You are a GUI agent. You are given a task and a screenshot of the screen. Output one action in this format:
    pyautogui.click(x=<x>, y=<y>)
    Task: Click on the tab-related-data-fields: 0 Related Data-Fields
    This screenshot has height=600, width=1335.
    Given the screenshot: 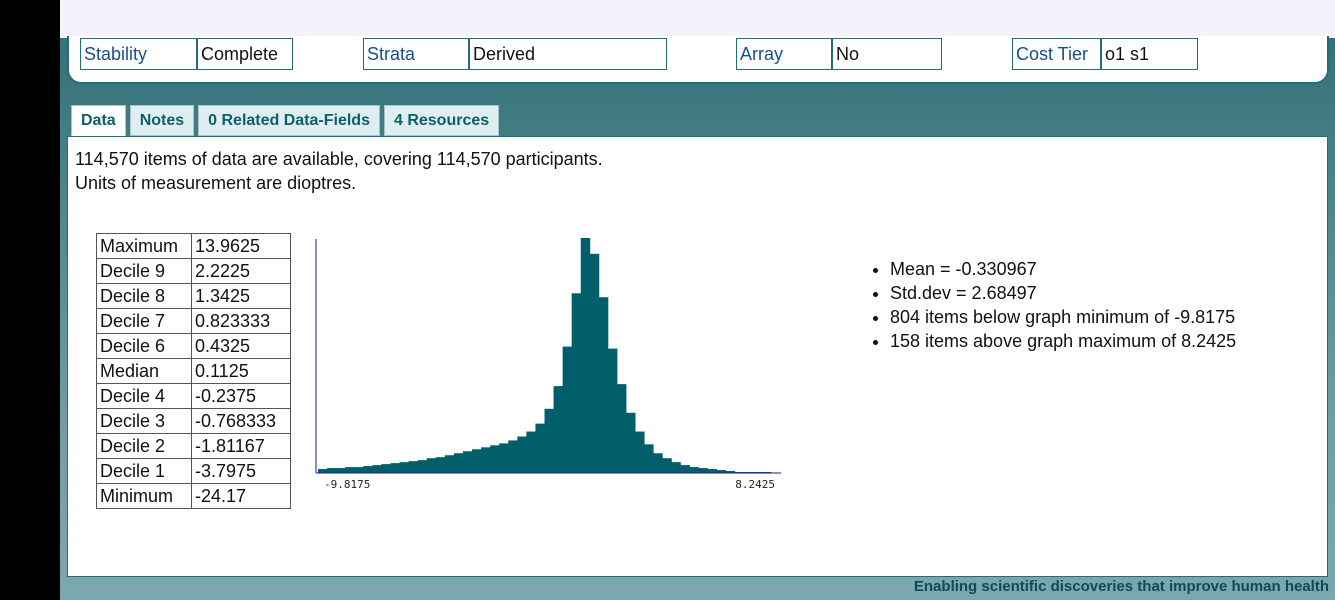 What is the action you would take?
    pyautogui.click(x=289, y=120)
    